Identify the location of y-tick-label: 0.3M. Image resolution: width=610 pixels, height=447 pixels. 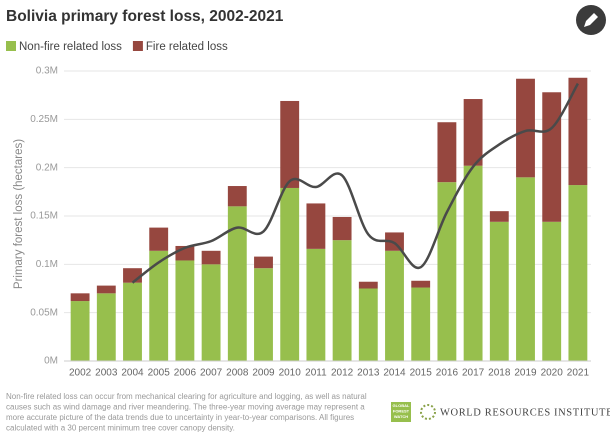
(47, 71).